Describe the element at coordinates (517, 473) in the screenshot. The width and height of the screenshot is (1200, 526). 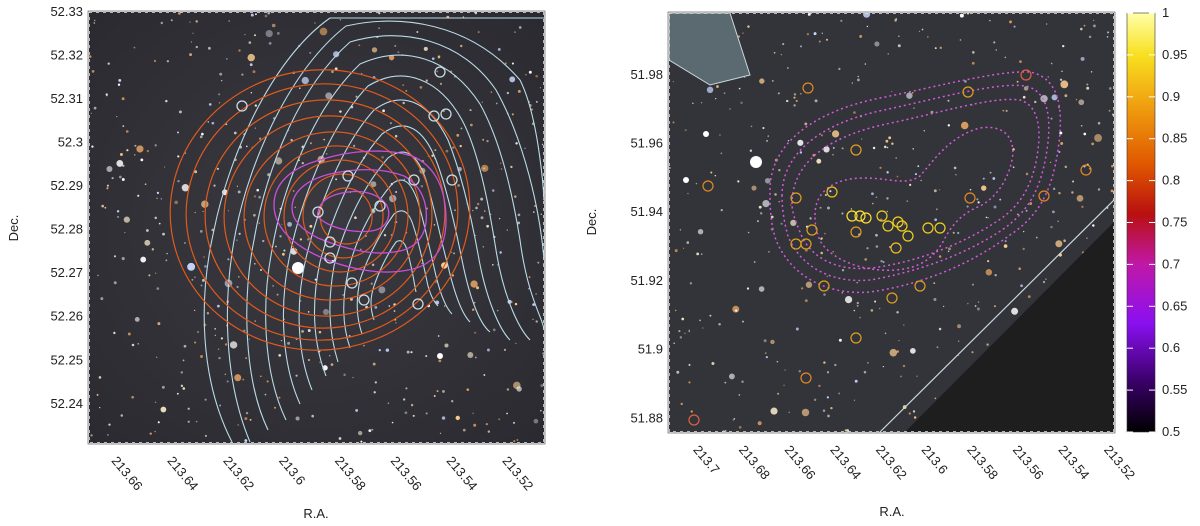
I see `x-tick-label: 213.52` at that location.